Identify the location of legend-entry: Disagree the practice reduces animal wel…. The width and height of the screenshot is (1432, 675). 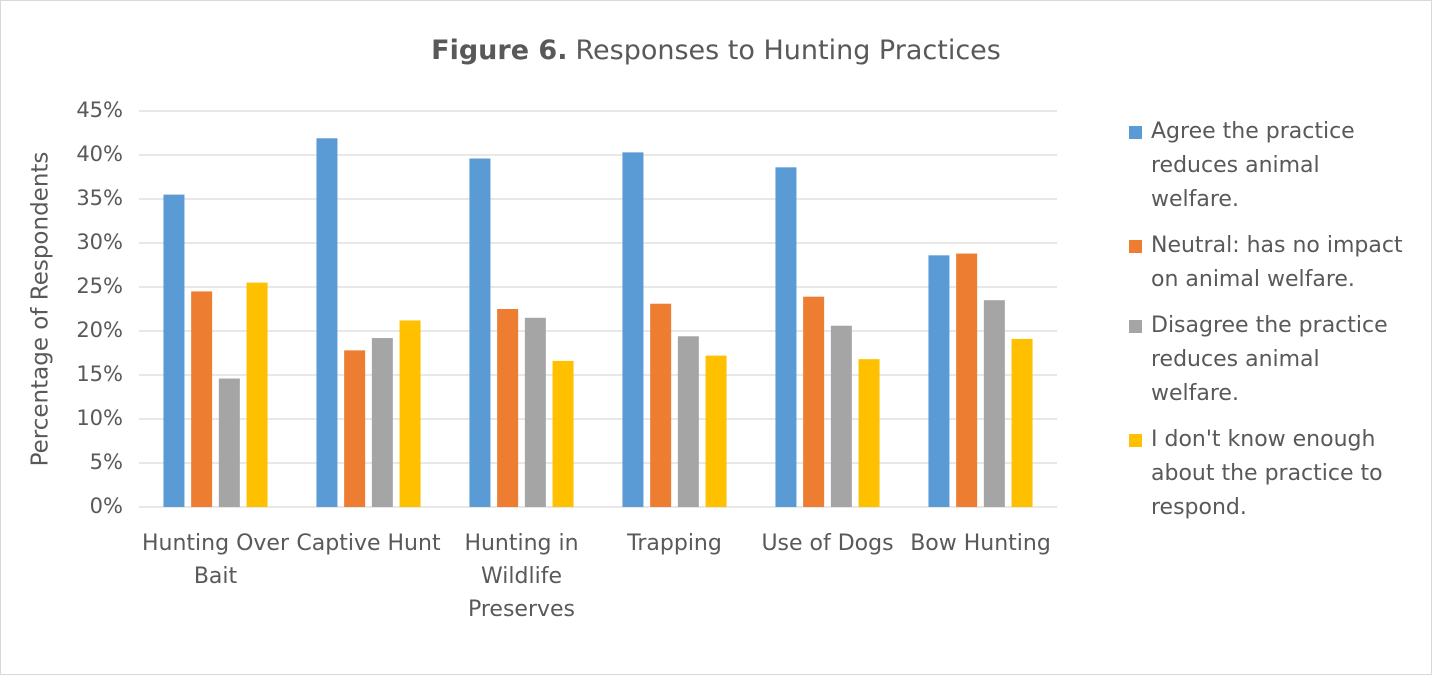
(1269, 360).